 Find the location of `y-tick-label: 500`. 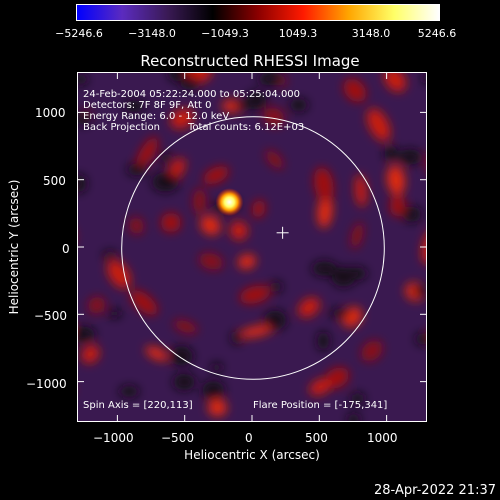

y-tick-label: 500 is located at coordinates (54, 181).